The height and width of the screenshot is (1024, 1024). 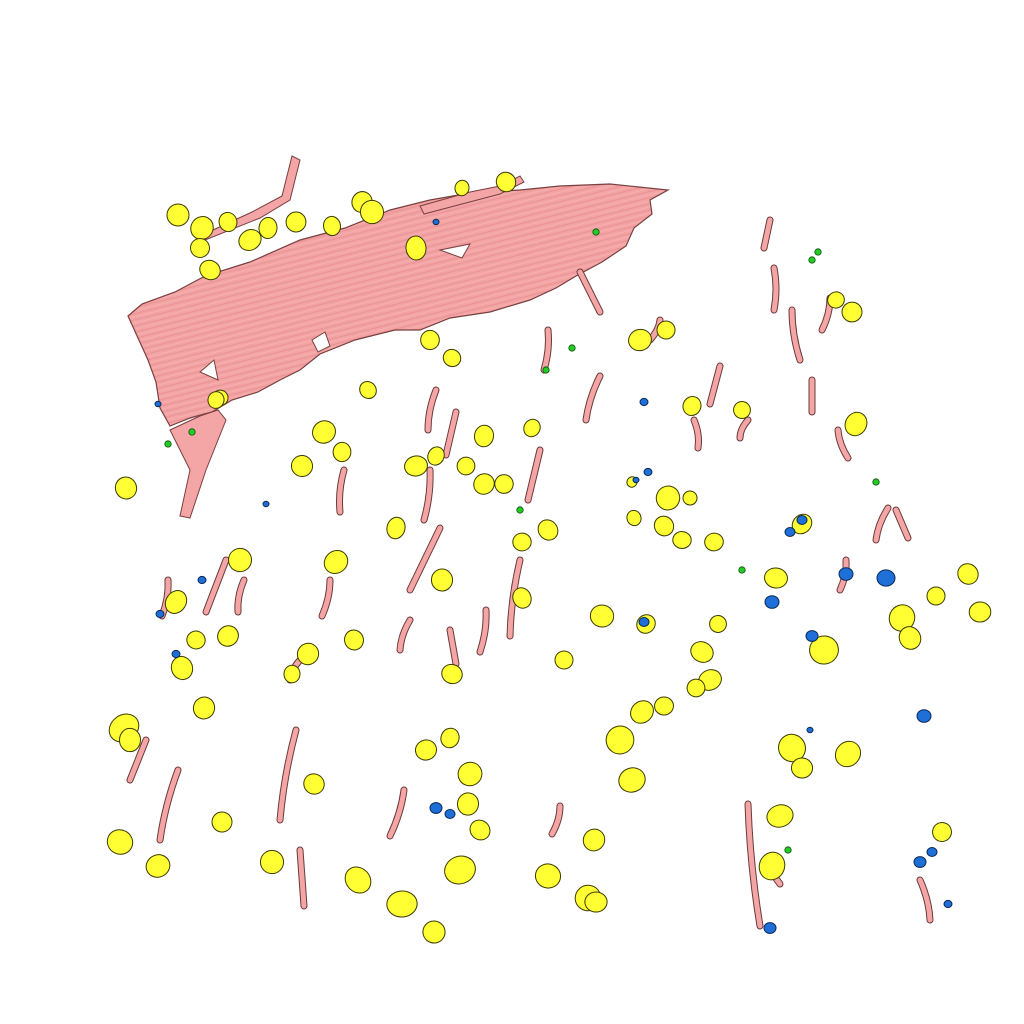 What do you see at coordinates (472, 195) in the screenshot?
I see `fiber-strand-top-right` at bounding box center [472, 195].